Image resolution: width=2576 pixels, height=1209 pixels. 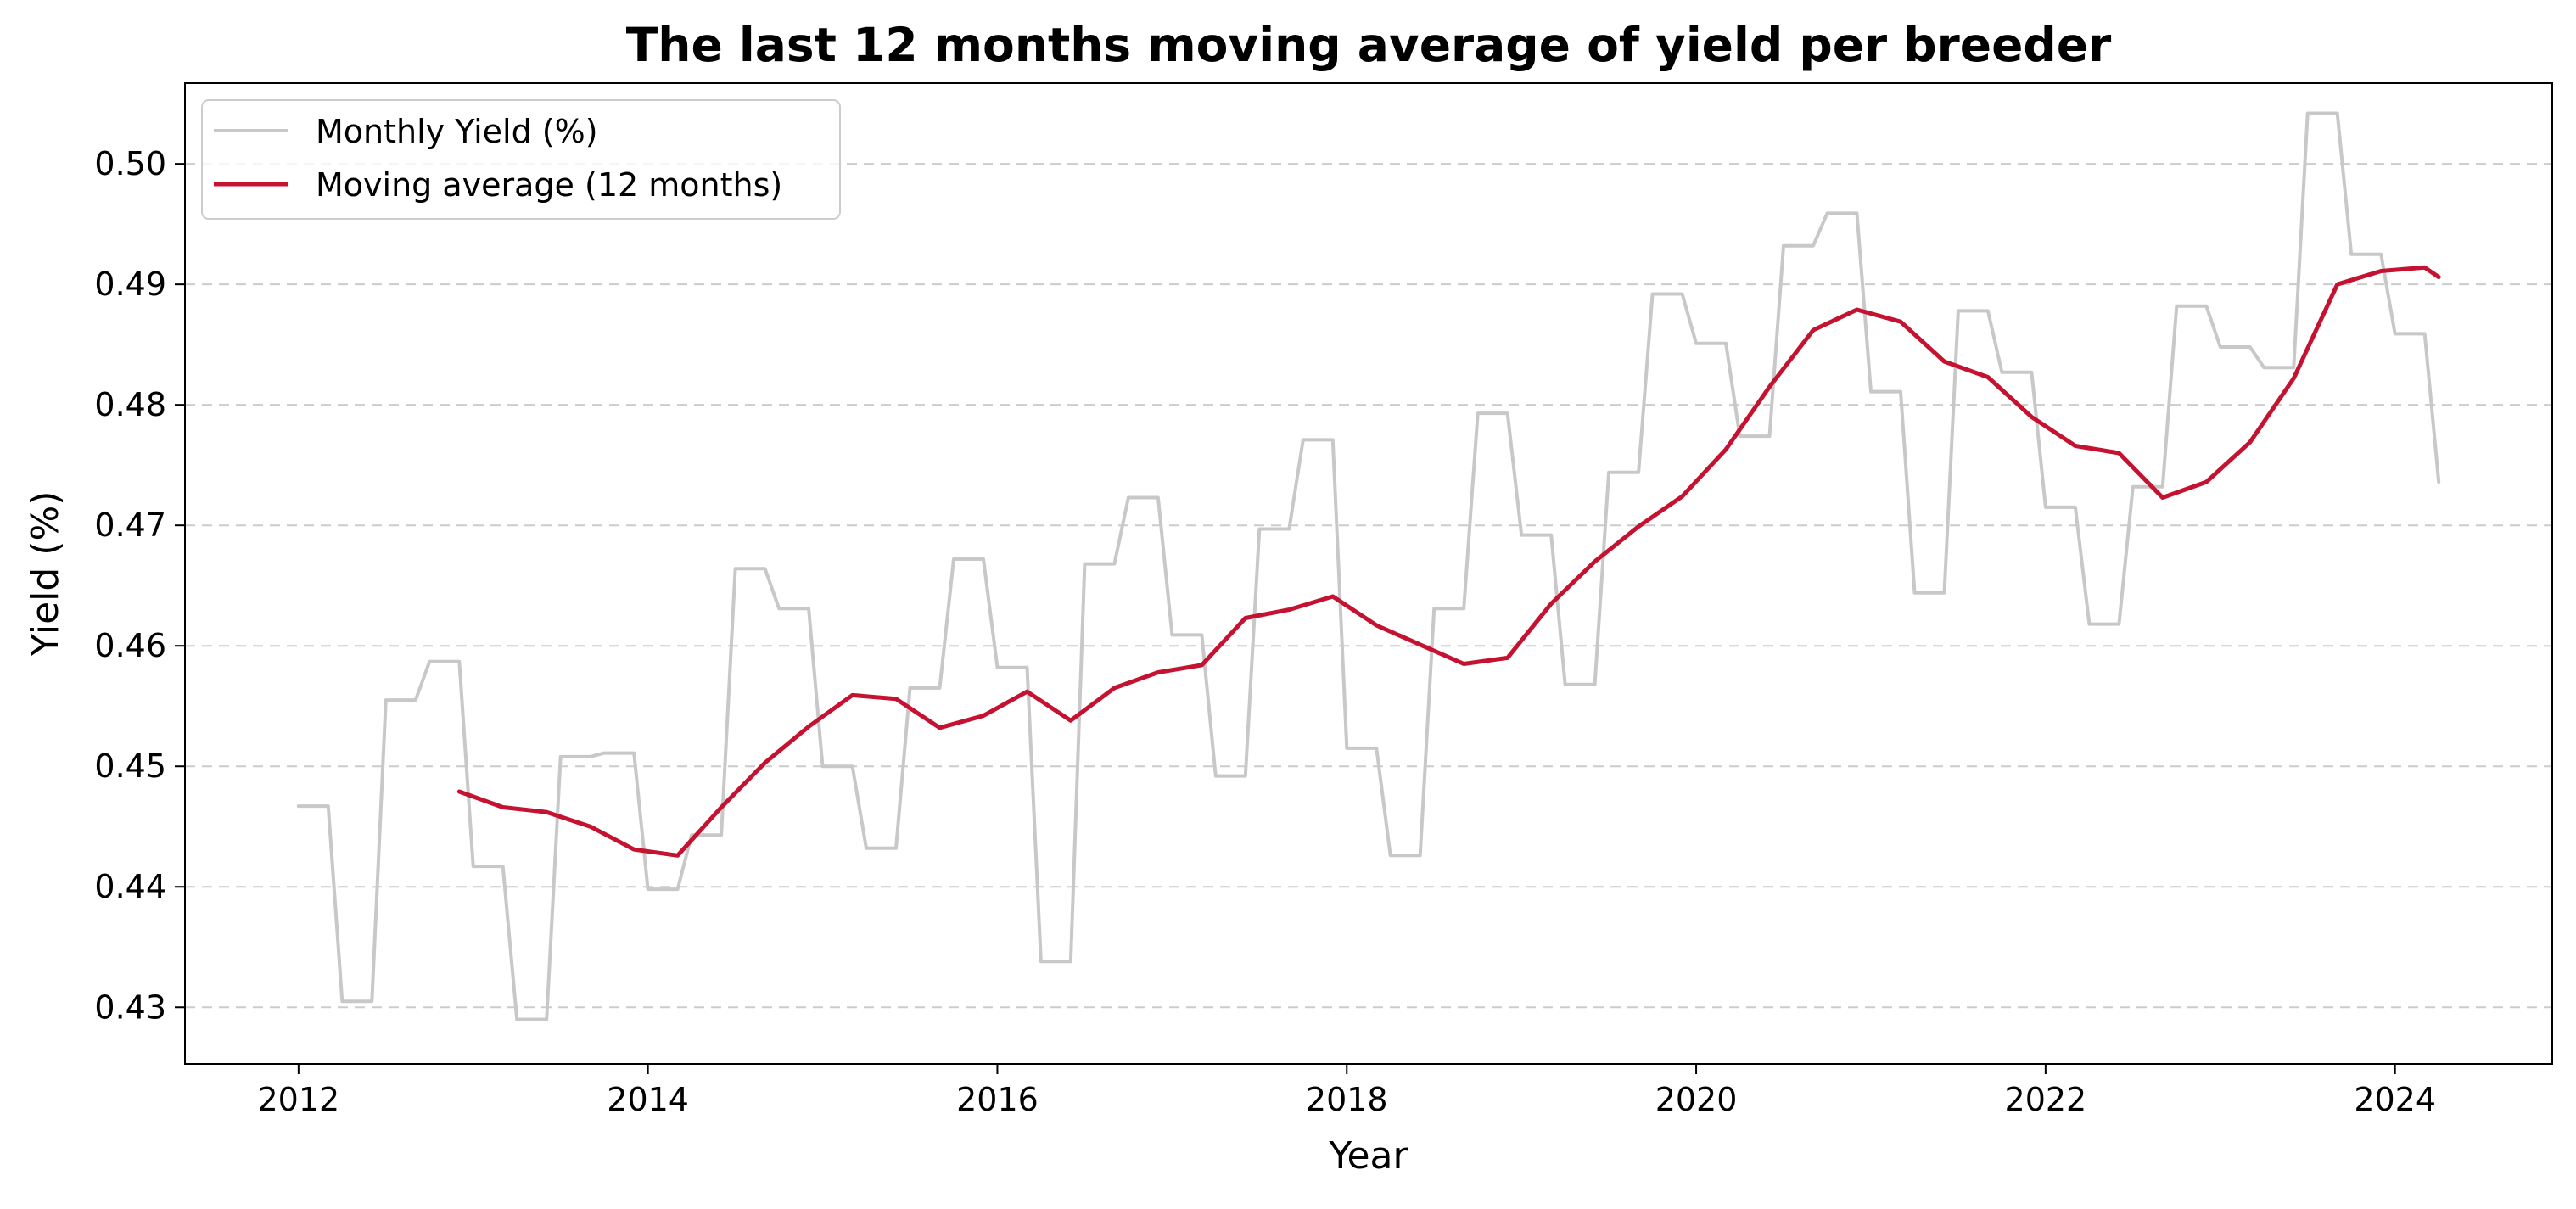 What do you see at coordinates (130, 886) in the screenshot?
I see `y-tick-label: 0.44` at bounding box center [130, 886].